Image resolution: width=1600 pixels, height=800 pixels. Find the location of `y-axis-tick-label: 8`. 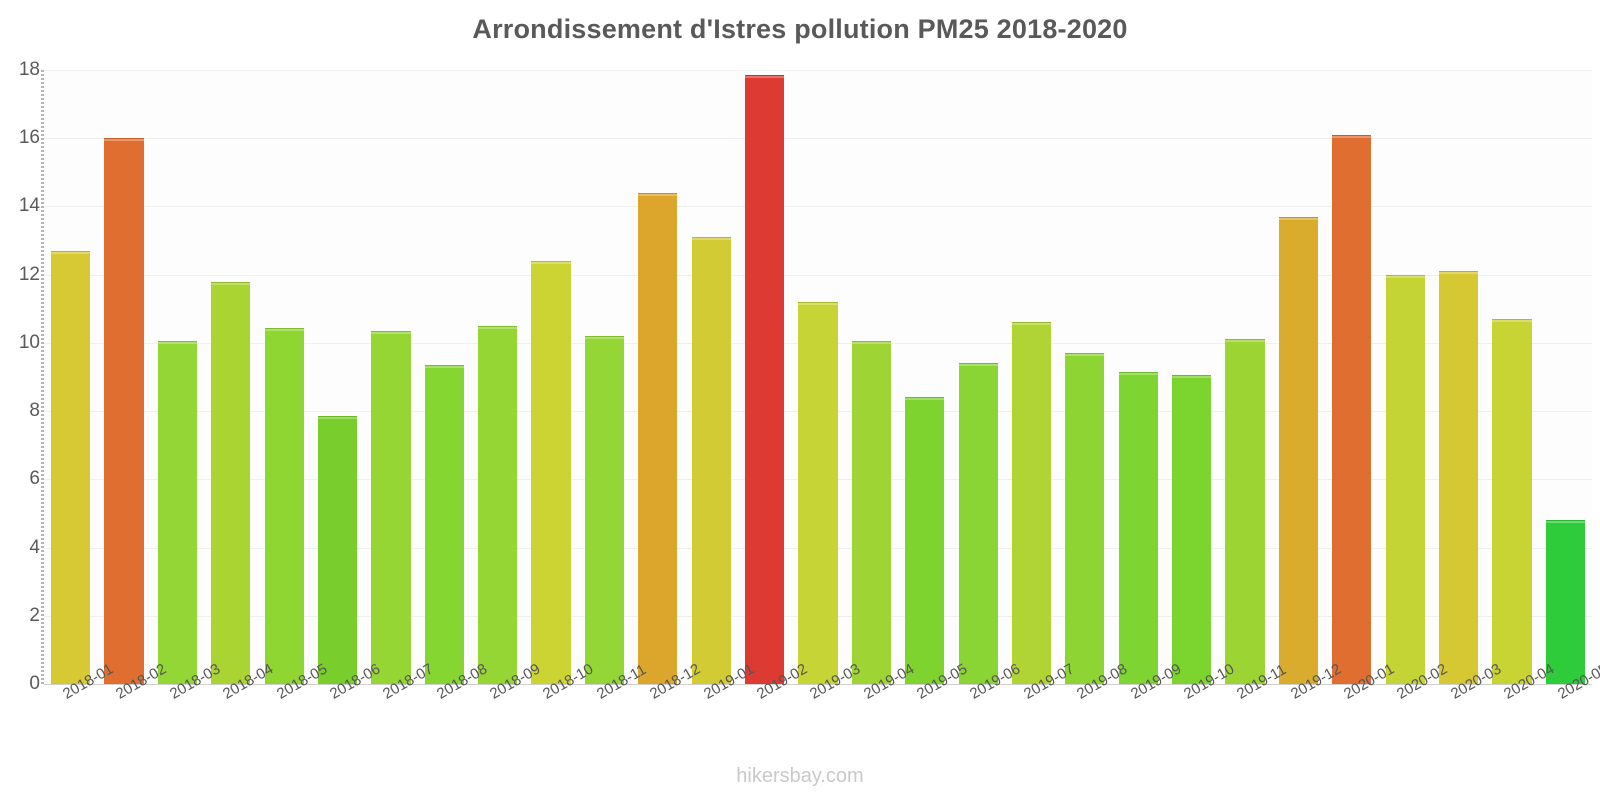

y-axis-tick-label: 8 is located at coordinates (34, 411).